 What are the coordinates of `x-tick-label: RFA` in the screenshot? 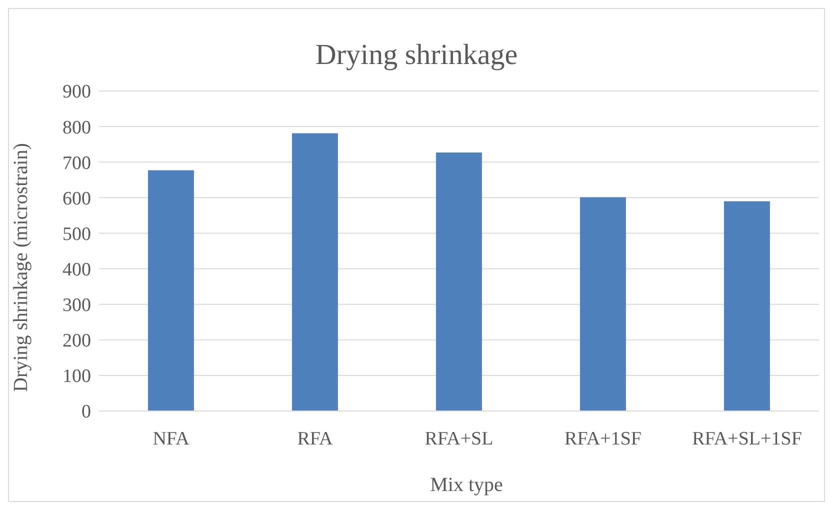 It's located at (315, 439).